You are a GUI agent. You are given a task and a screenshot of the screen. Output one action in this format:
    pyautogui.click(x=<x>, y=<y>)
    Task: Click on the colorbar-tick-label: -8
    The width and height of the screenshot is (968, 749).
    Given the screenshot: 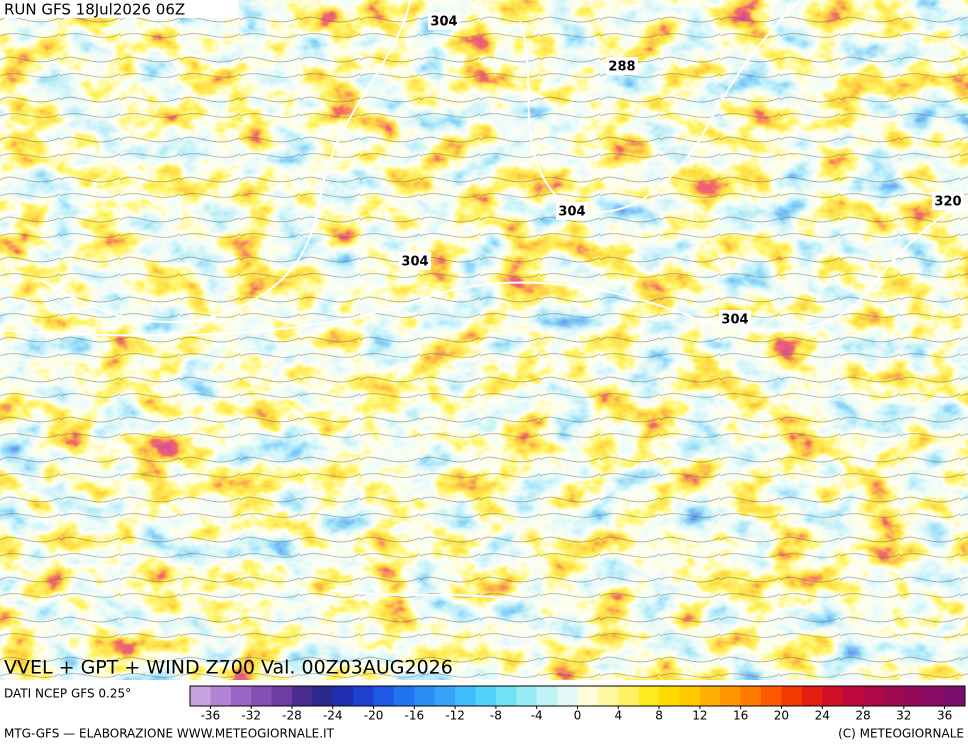 What is the action you would take?
    pyautogui.click(x=496, y=716)
    